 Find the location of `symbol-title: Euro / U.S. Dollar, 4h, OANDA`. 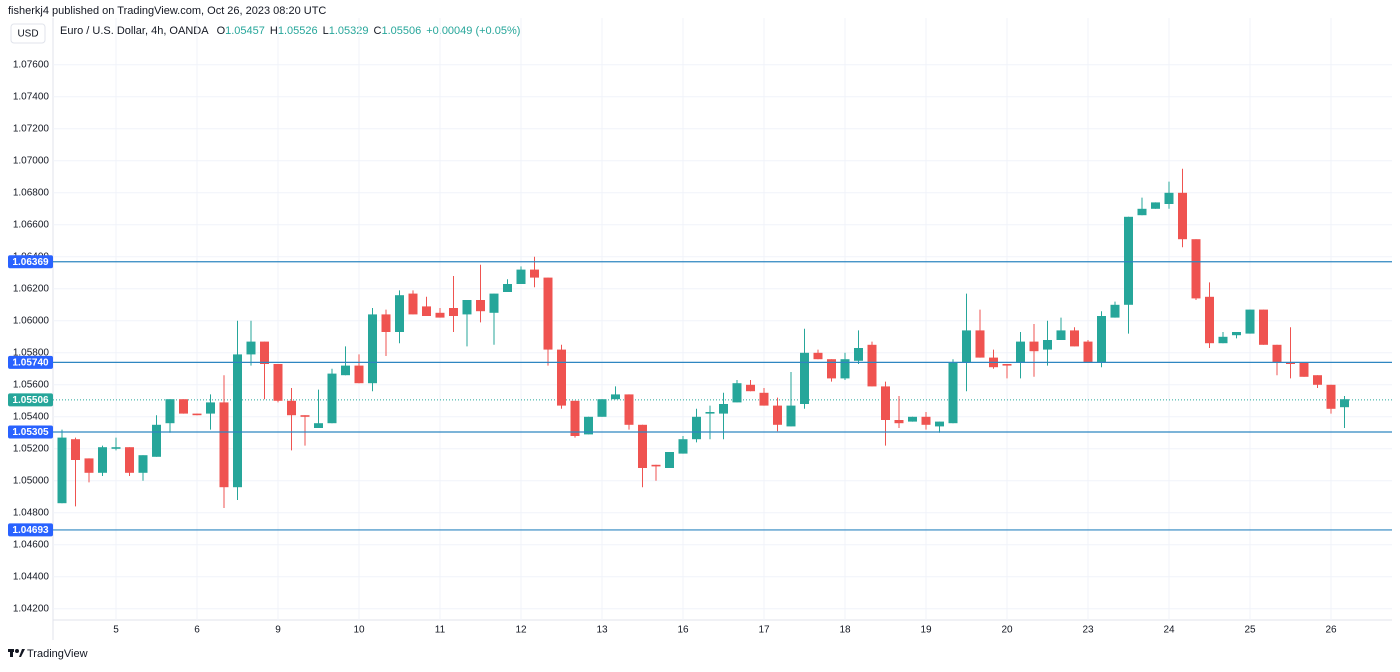

symbol-title: Euro / U.S. Dollar, 4h, OANDA is located at coordinates (134, 31).